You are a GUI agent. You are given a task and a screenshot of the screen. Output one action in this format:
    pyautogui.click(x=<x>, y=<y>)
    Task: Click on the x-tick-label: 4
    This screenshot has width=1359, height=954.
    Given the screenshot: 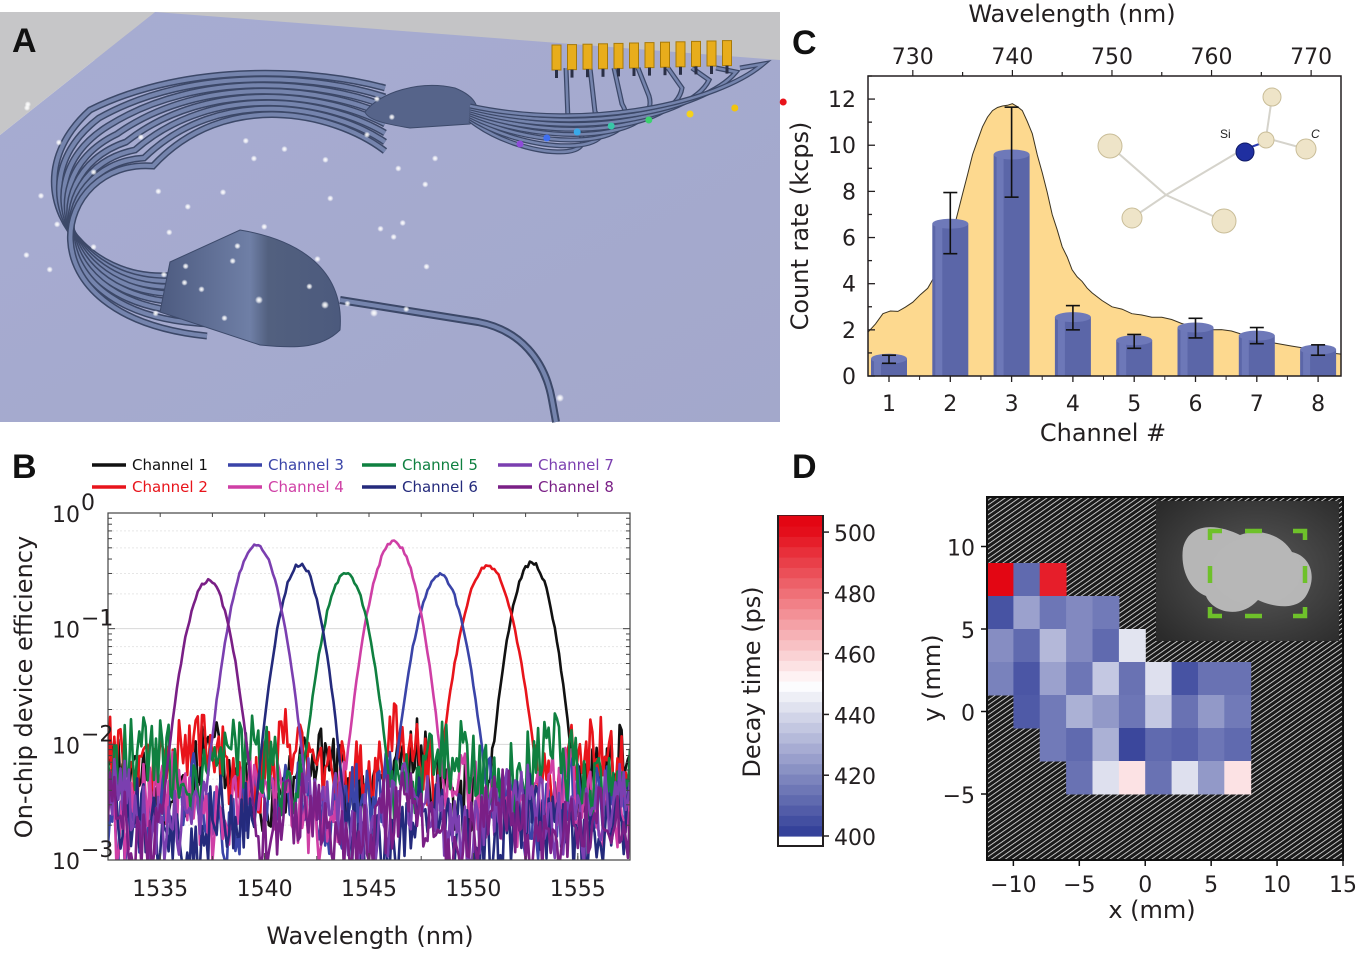 What is the action you would take?
    pyautogui.click(x=1073, y=404)
    